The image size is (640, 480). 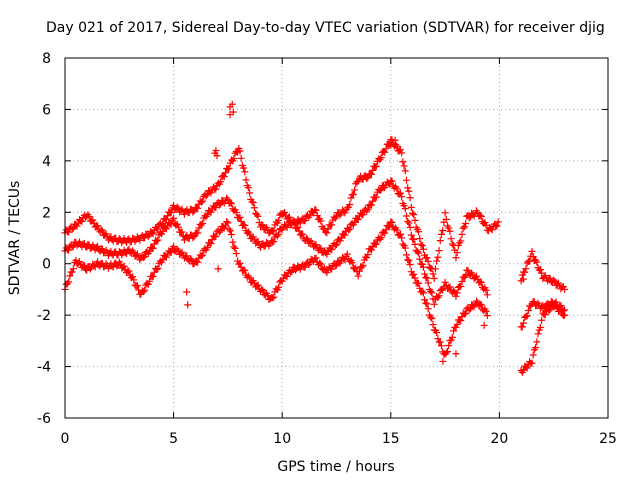 What do you see at coordinates (282, 439) in the screenshot?
I see `x-tick-label: 10` at bounding box center [282, 439].